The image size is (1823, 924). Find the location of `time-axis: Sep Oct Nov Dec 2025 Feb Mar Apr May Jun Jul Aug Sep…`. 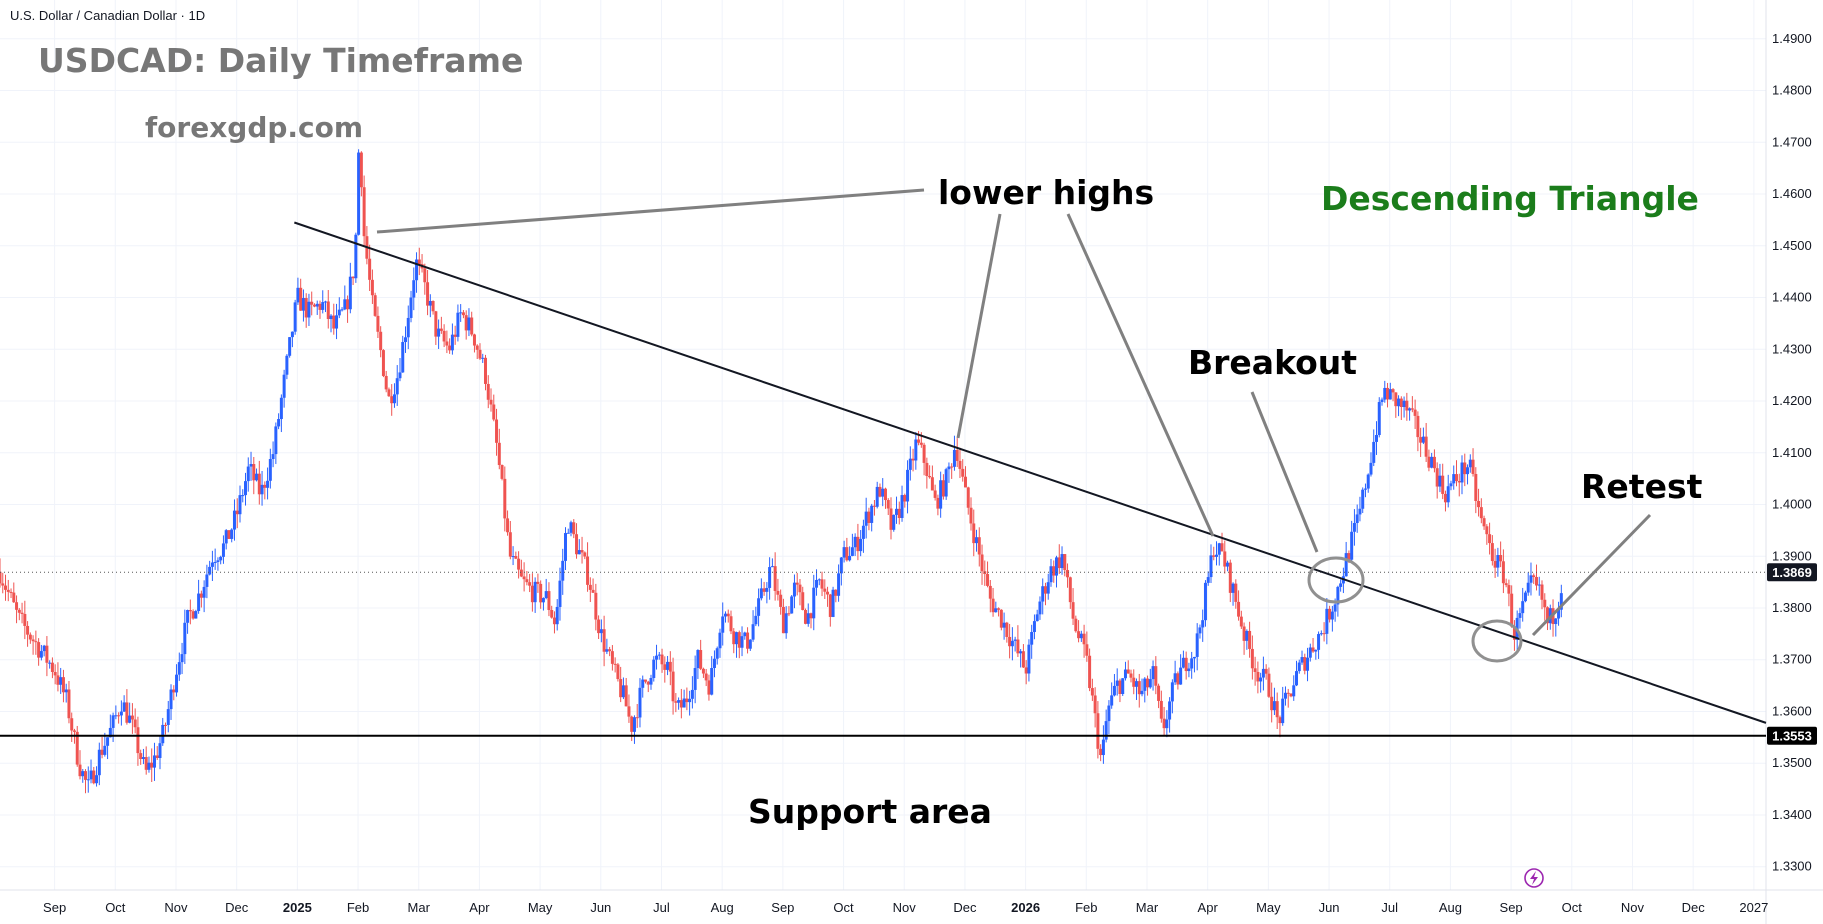

time-axis: Sep Oct Nov Dec 2025 Feb Mar Apr May Jun Jul Aug Sep… is located at coordinates (905, 907).